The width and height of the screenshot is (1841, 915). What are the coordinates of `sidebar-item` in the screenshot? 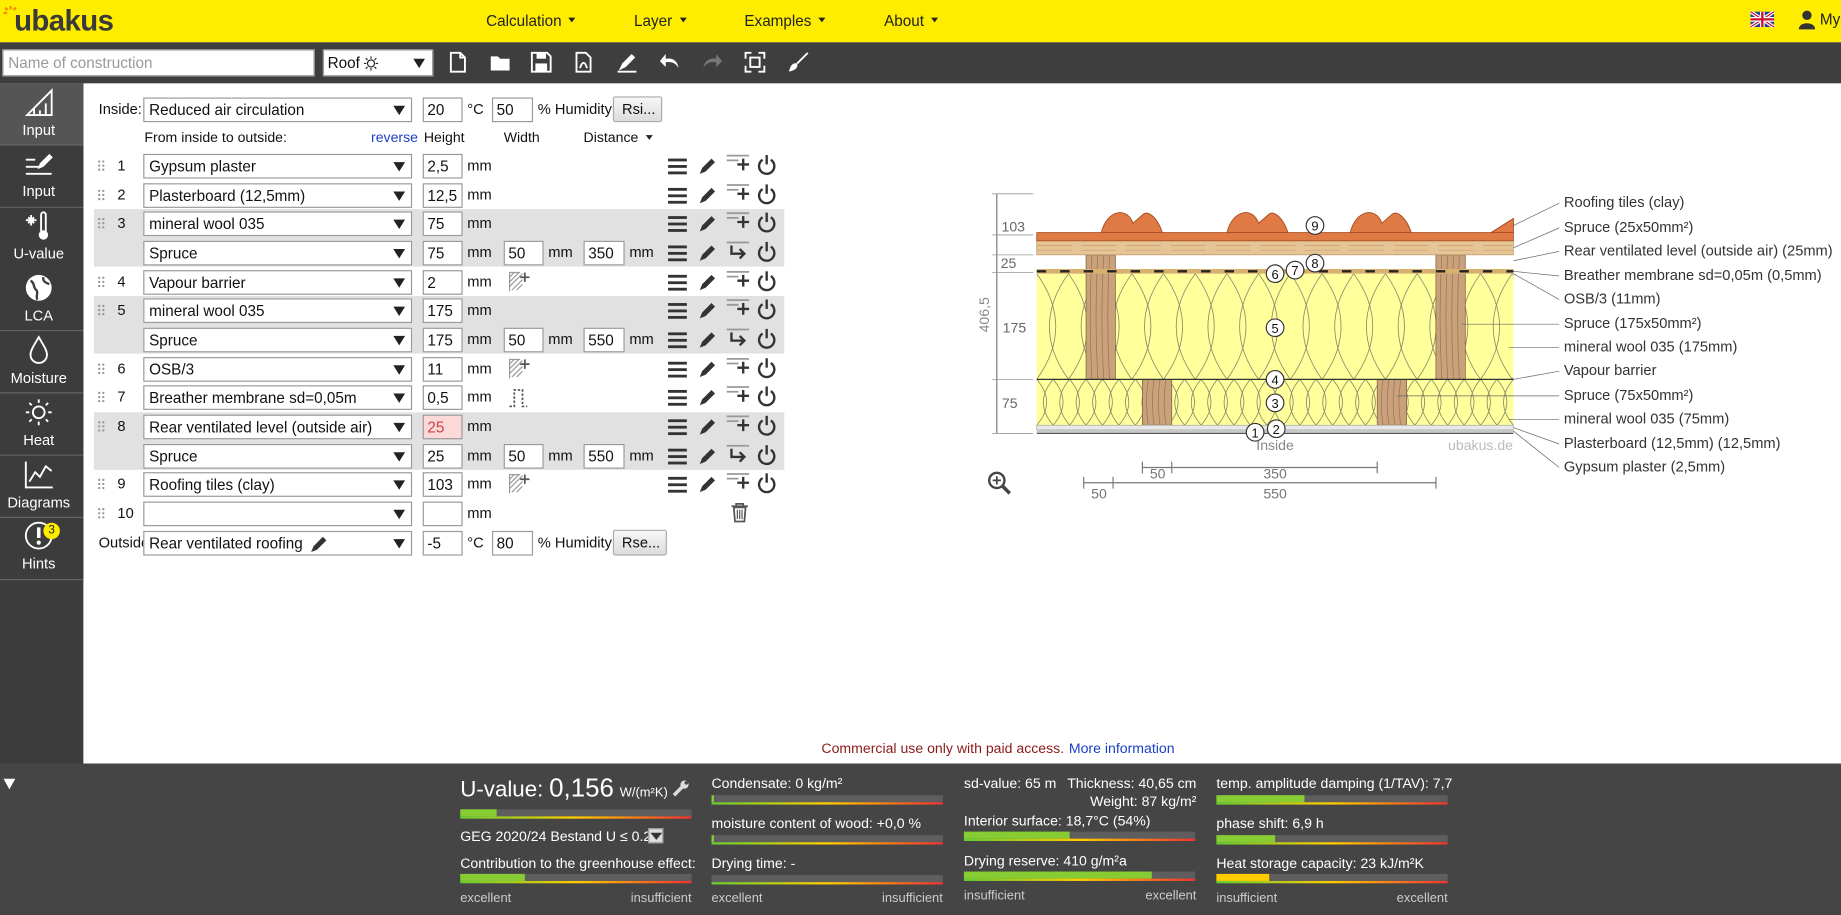 It's located at (42, 176).